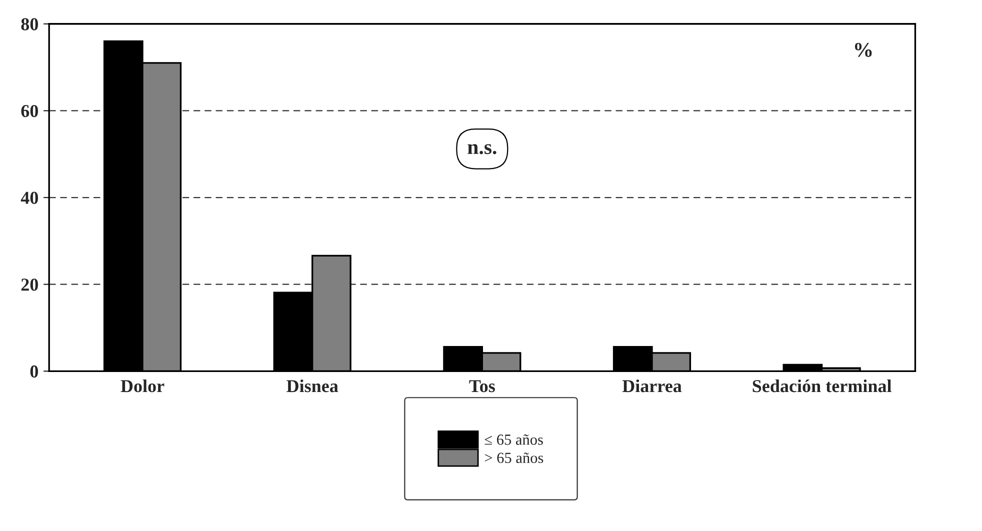  I want to click on legend-label: ≤ 65 años, so click(513, 439).